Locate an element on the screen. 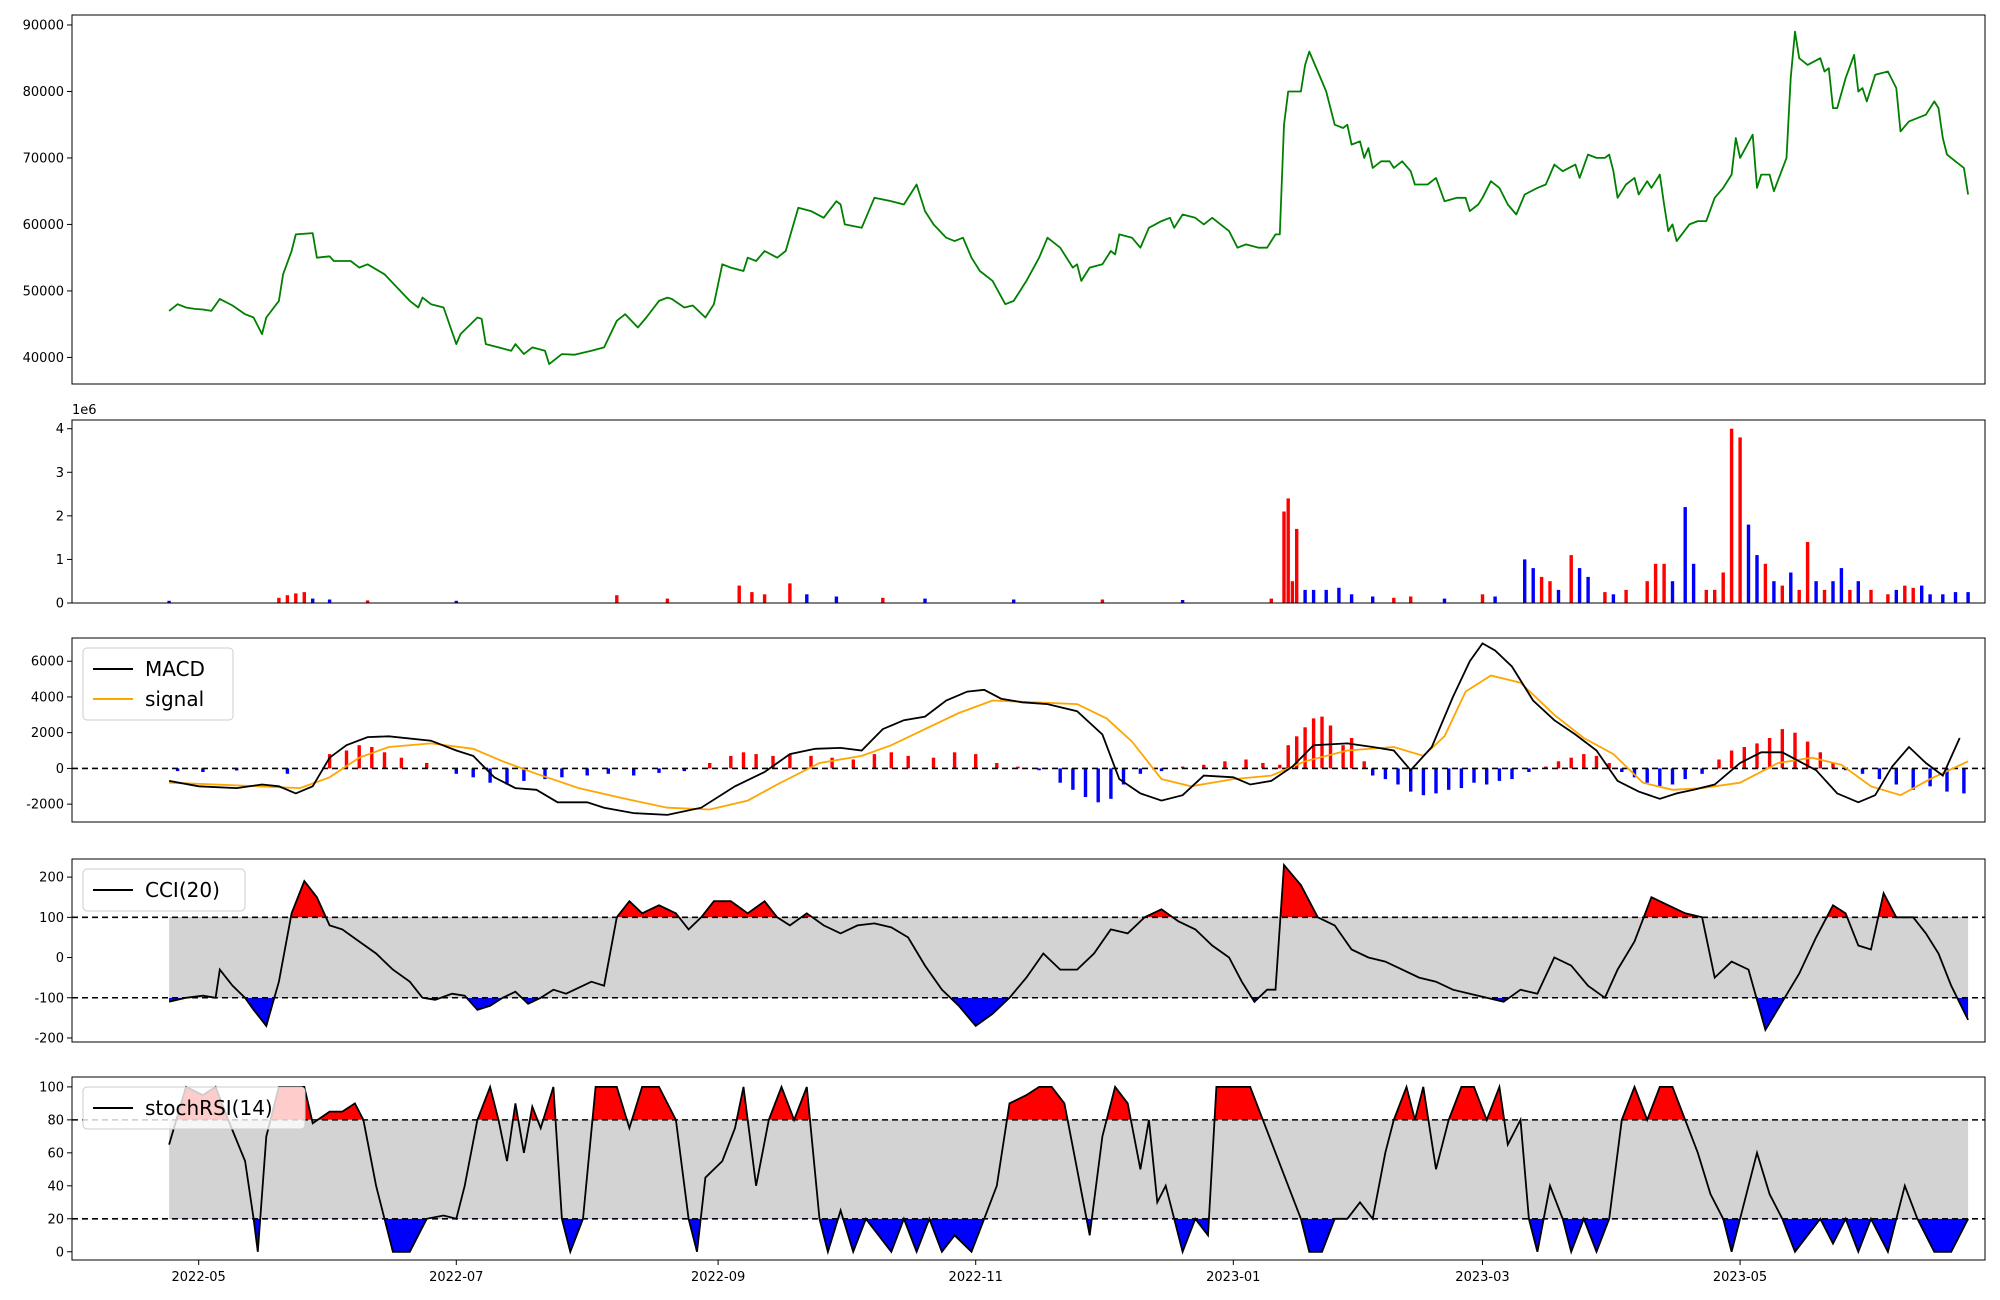 Image resolution: width=2000 pixels, height=1300 pixels. x-tick-label: 2022-09 is located at coordinates (718, 1277).